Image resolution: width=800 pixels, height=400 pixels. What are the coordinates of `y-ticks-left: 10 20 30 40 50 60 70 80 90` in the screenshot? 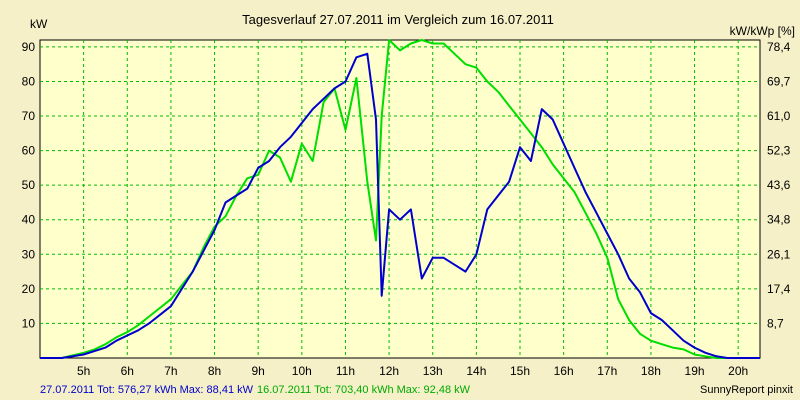 It's located at (29, 185).